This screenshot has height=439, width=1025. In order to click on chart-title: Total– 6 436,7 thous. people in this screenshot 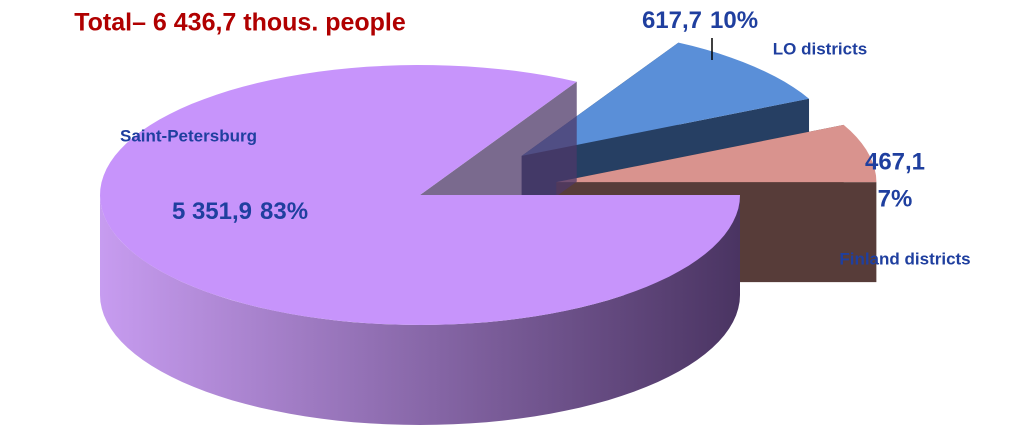, I will do `click(240, 23)`.